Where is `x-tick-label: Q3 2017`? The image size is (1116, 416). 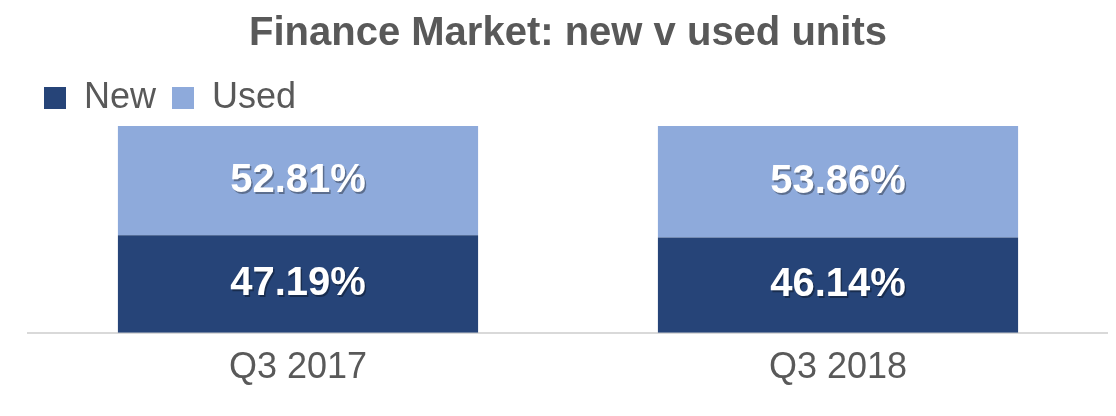
x-tick-label: Q3 2017 is located at coordinates (298, 366).